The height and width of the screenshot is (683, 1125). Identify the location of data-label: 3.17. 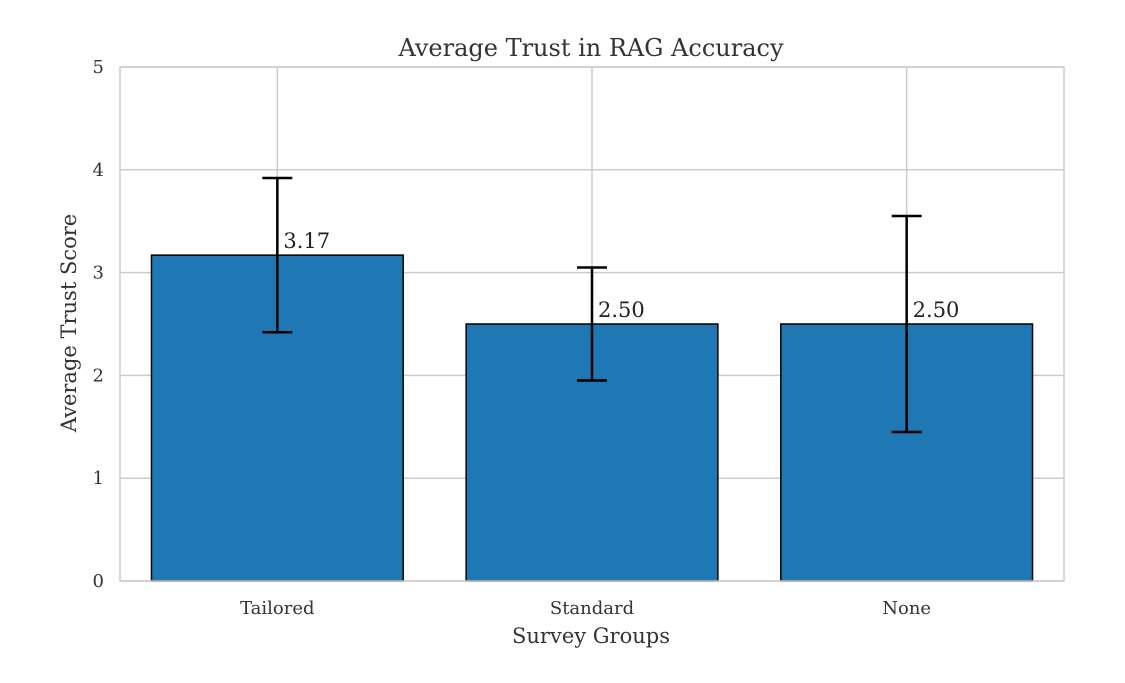
(306, 241).